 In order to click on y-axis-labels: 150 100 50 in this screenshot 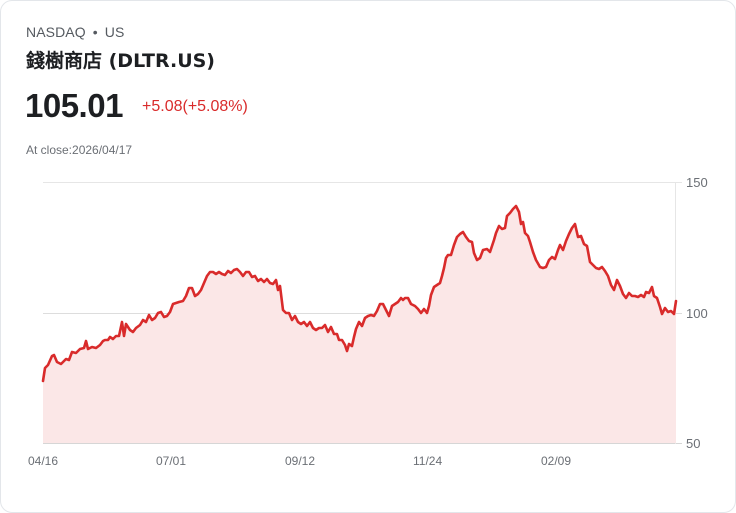, I will do `click(697, 313)`.